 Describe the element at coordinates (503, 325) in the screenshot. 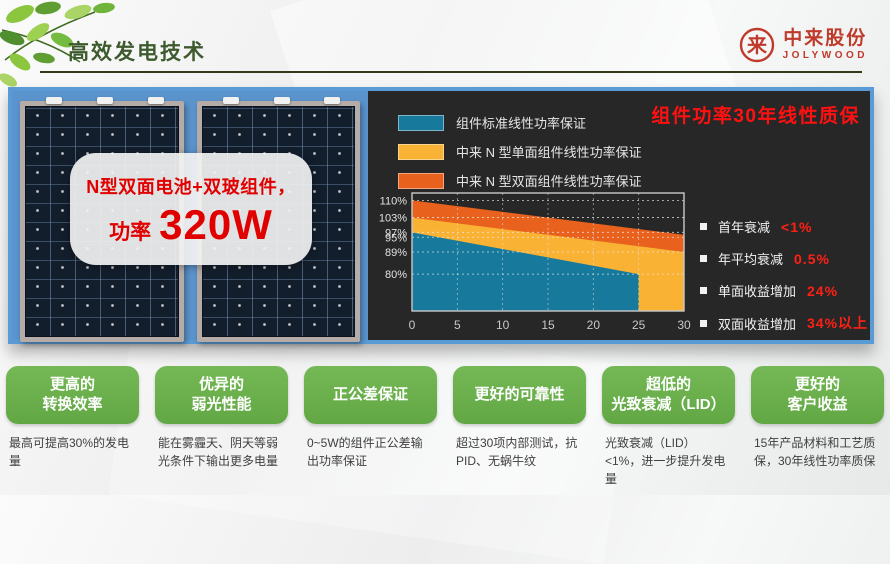

I see `svg-text: 10` at that location.